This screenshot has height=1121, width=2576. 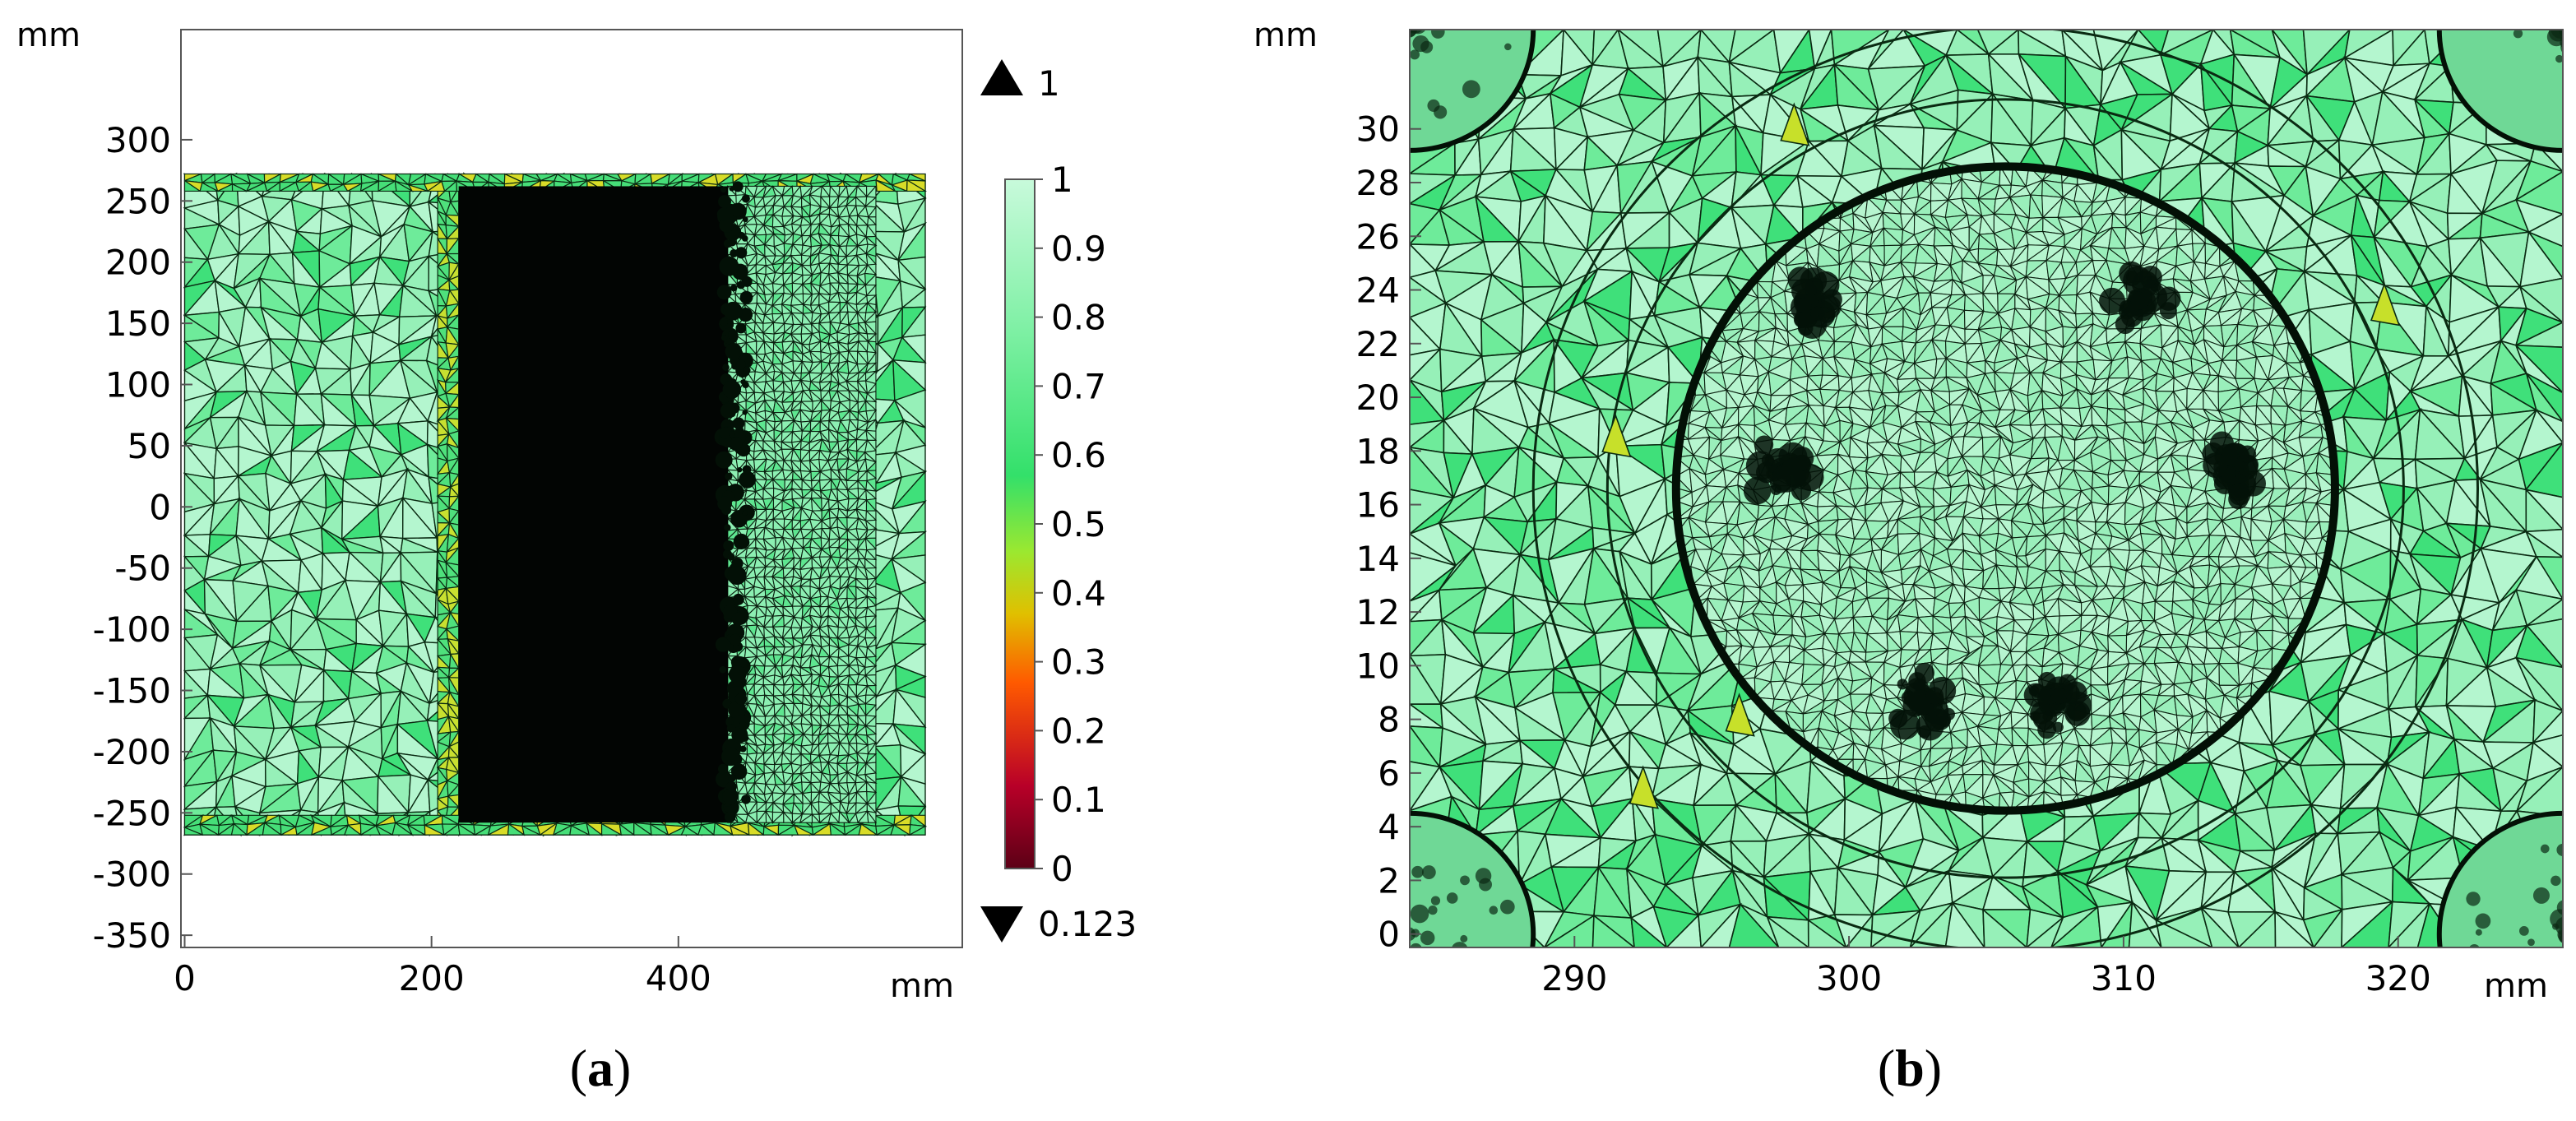 I want to click on panel-b-y-tick-label: 4, so click(x=1389, y=827).